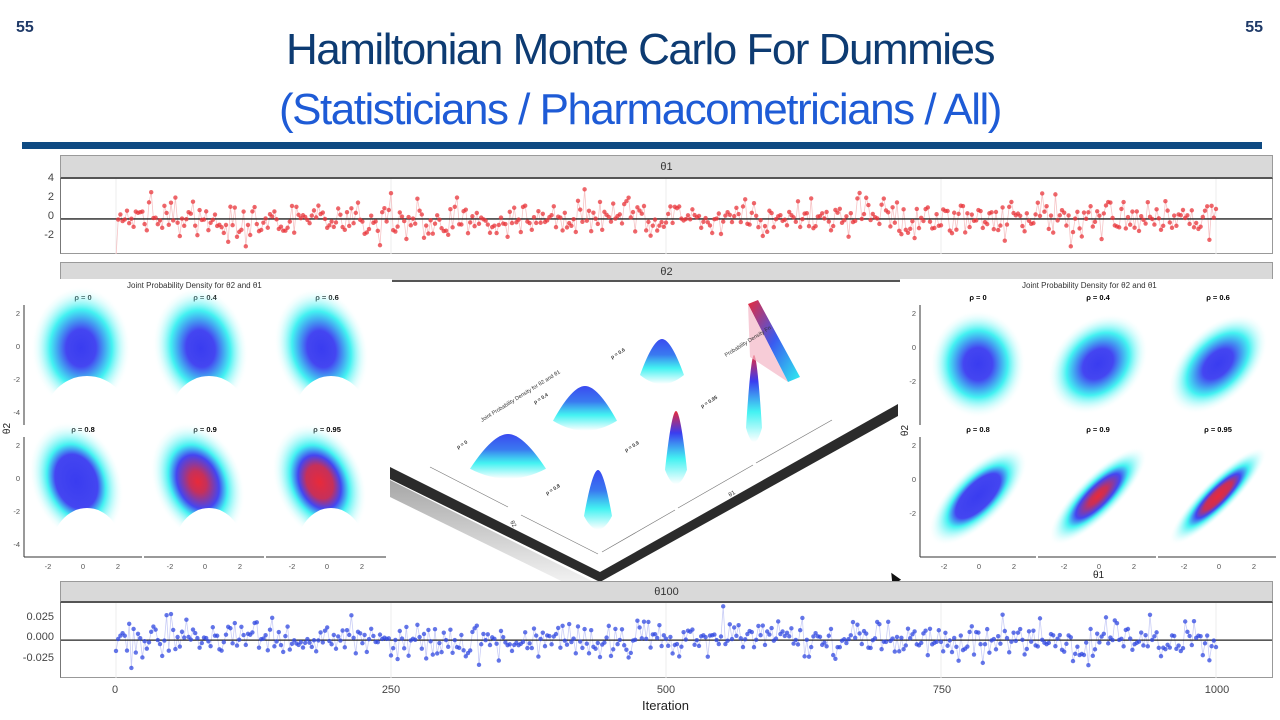 The width and height of the screenshot is (1280, 720). Describe the element at coordinates (1254, 27) in the screenshot. I see `page-number-right: 55` at that location.